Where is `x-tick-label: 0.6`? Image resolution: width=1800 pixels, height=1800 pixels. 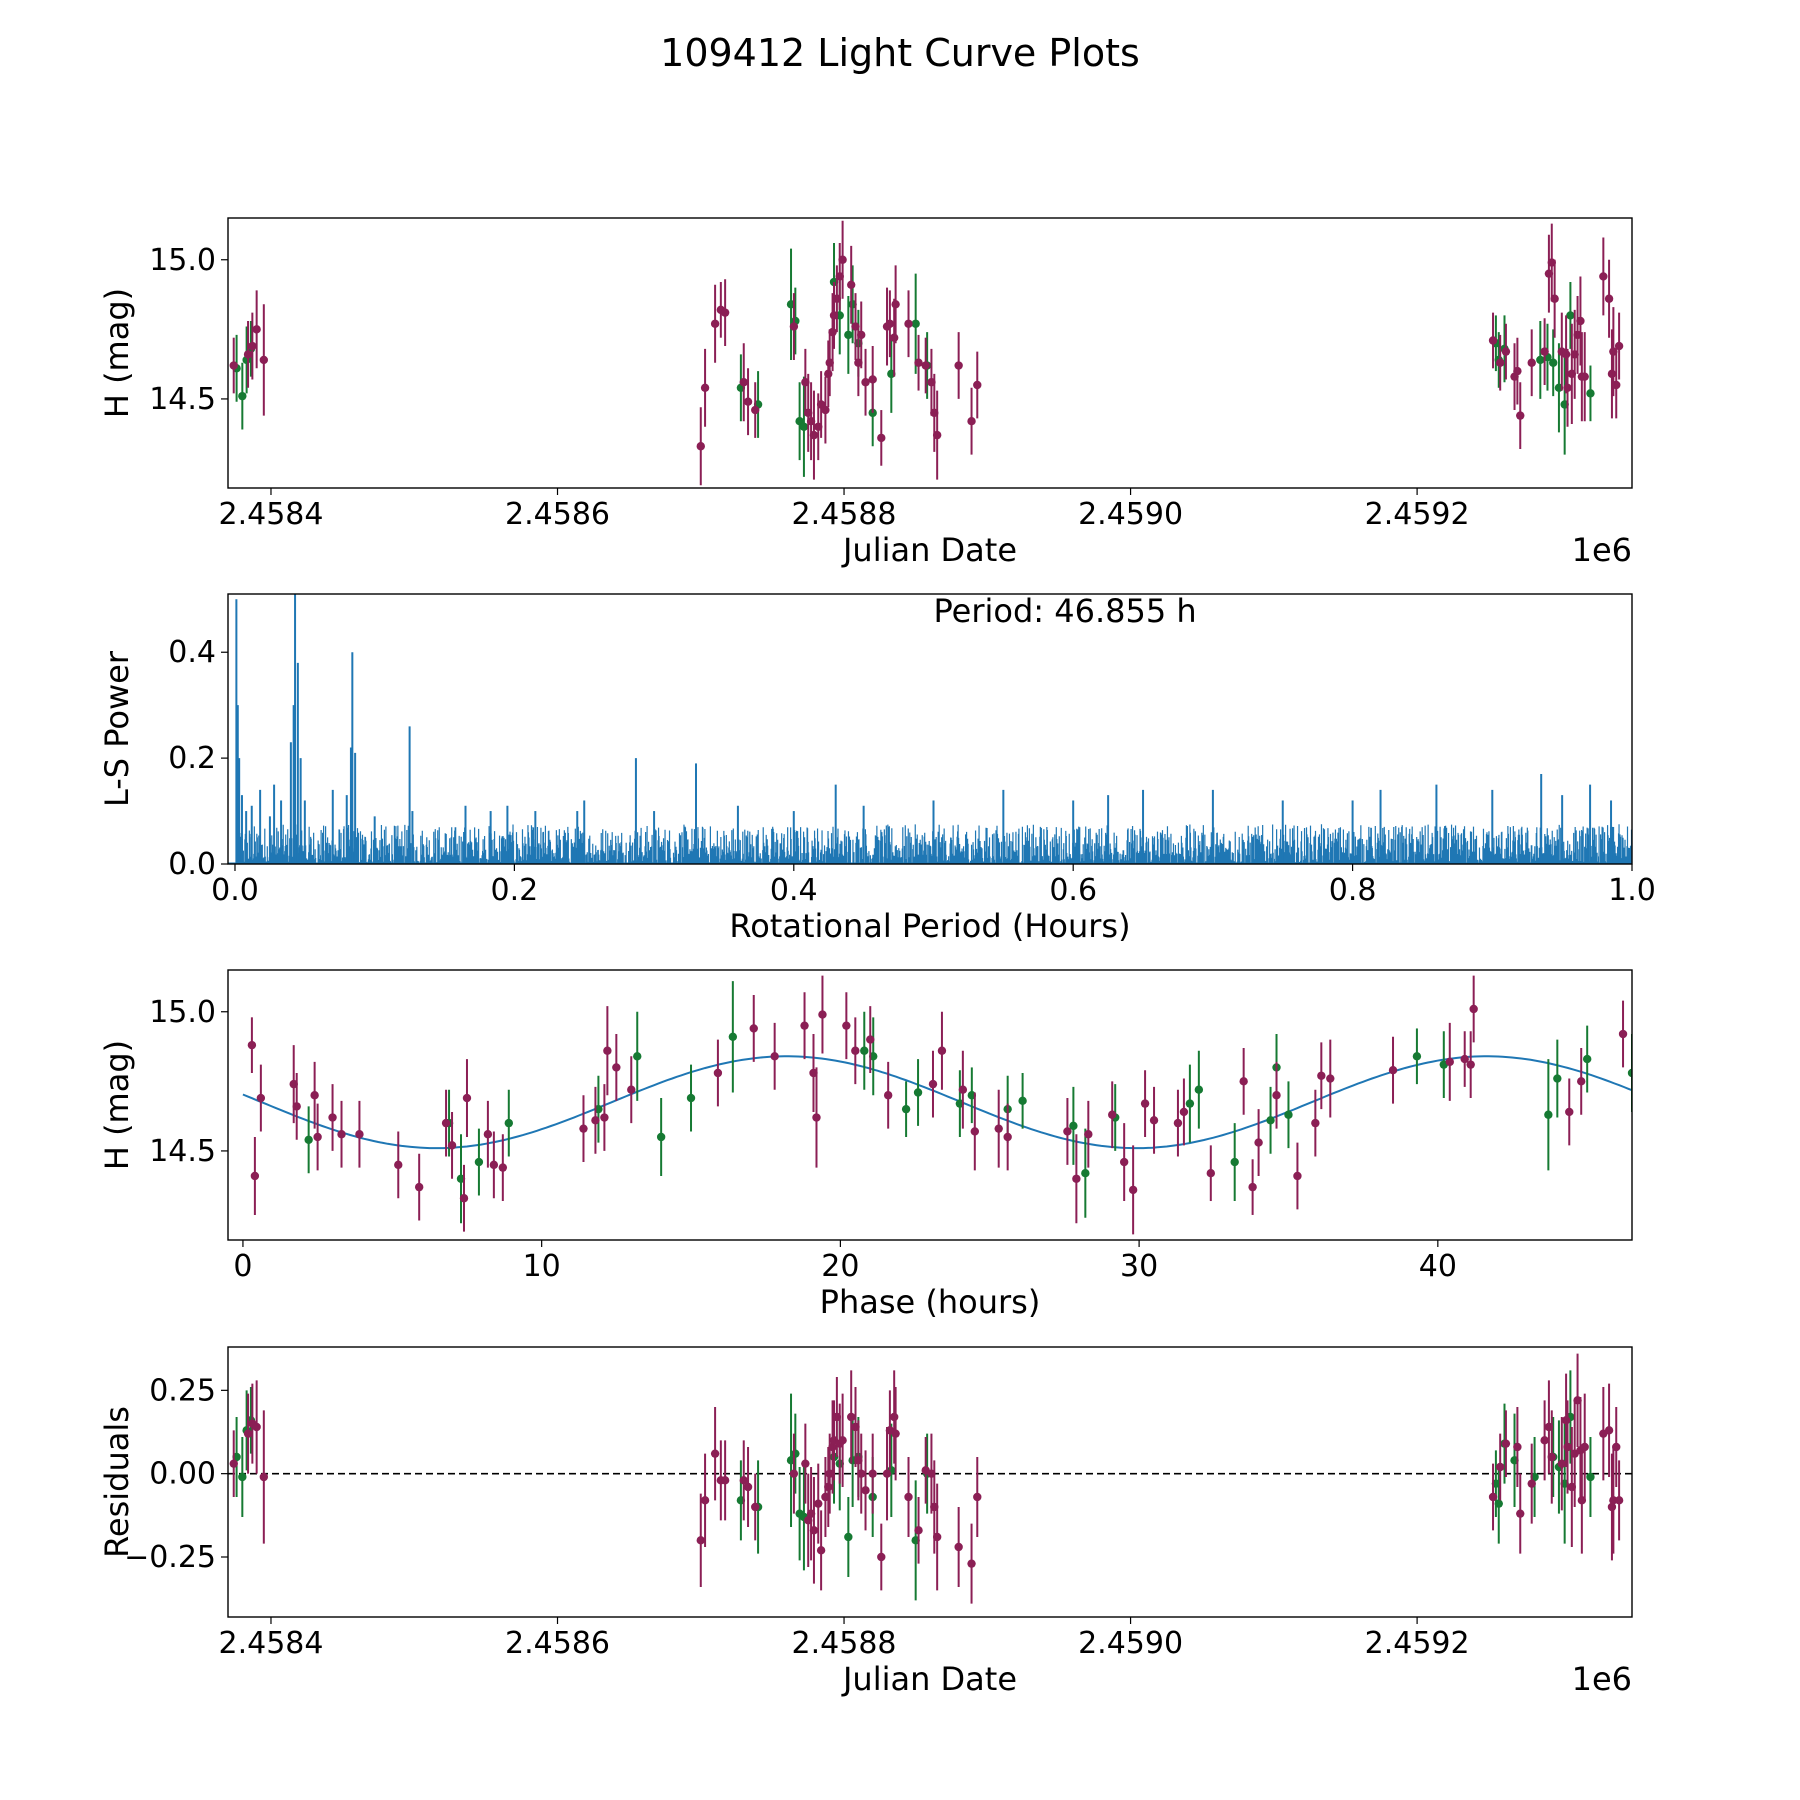 x-tick-label: 0.6 is located at coordinates (1073, 890).